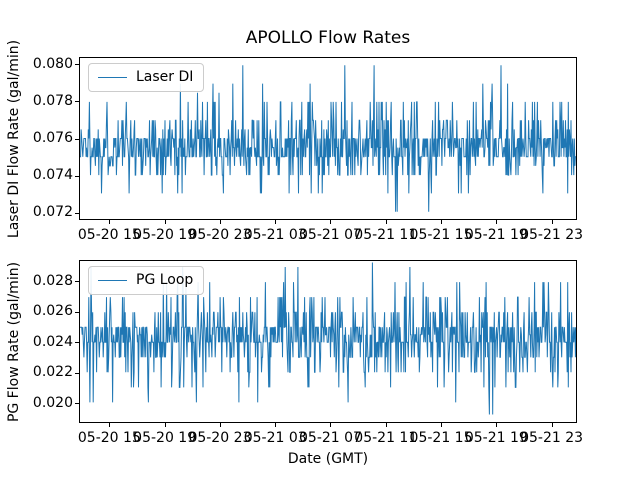 Image resolution: width=640 pixels, height=480 pixels. Describe the element at coordinates (165, 280) in the screenshot. I see `legend-label-pg-loop: PG Loop` at that location.